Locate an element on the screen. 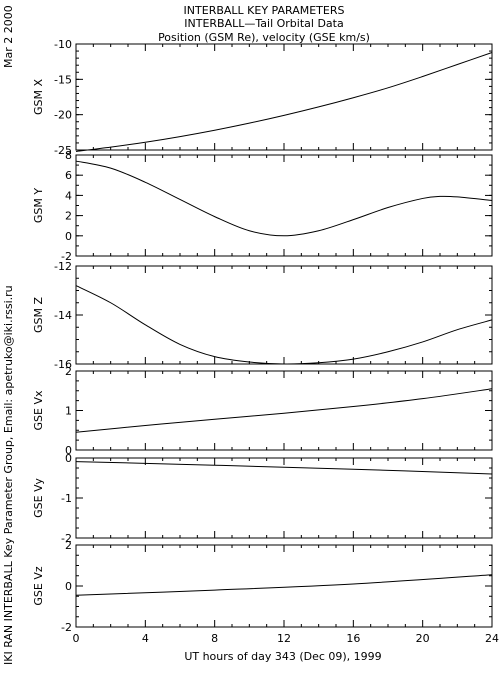 This screenshot has width=504, height=684. y-axis-label: GSM Z is located at coordinates (38, 315).